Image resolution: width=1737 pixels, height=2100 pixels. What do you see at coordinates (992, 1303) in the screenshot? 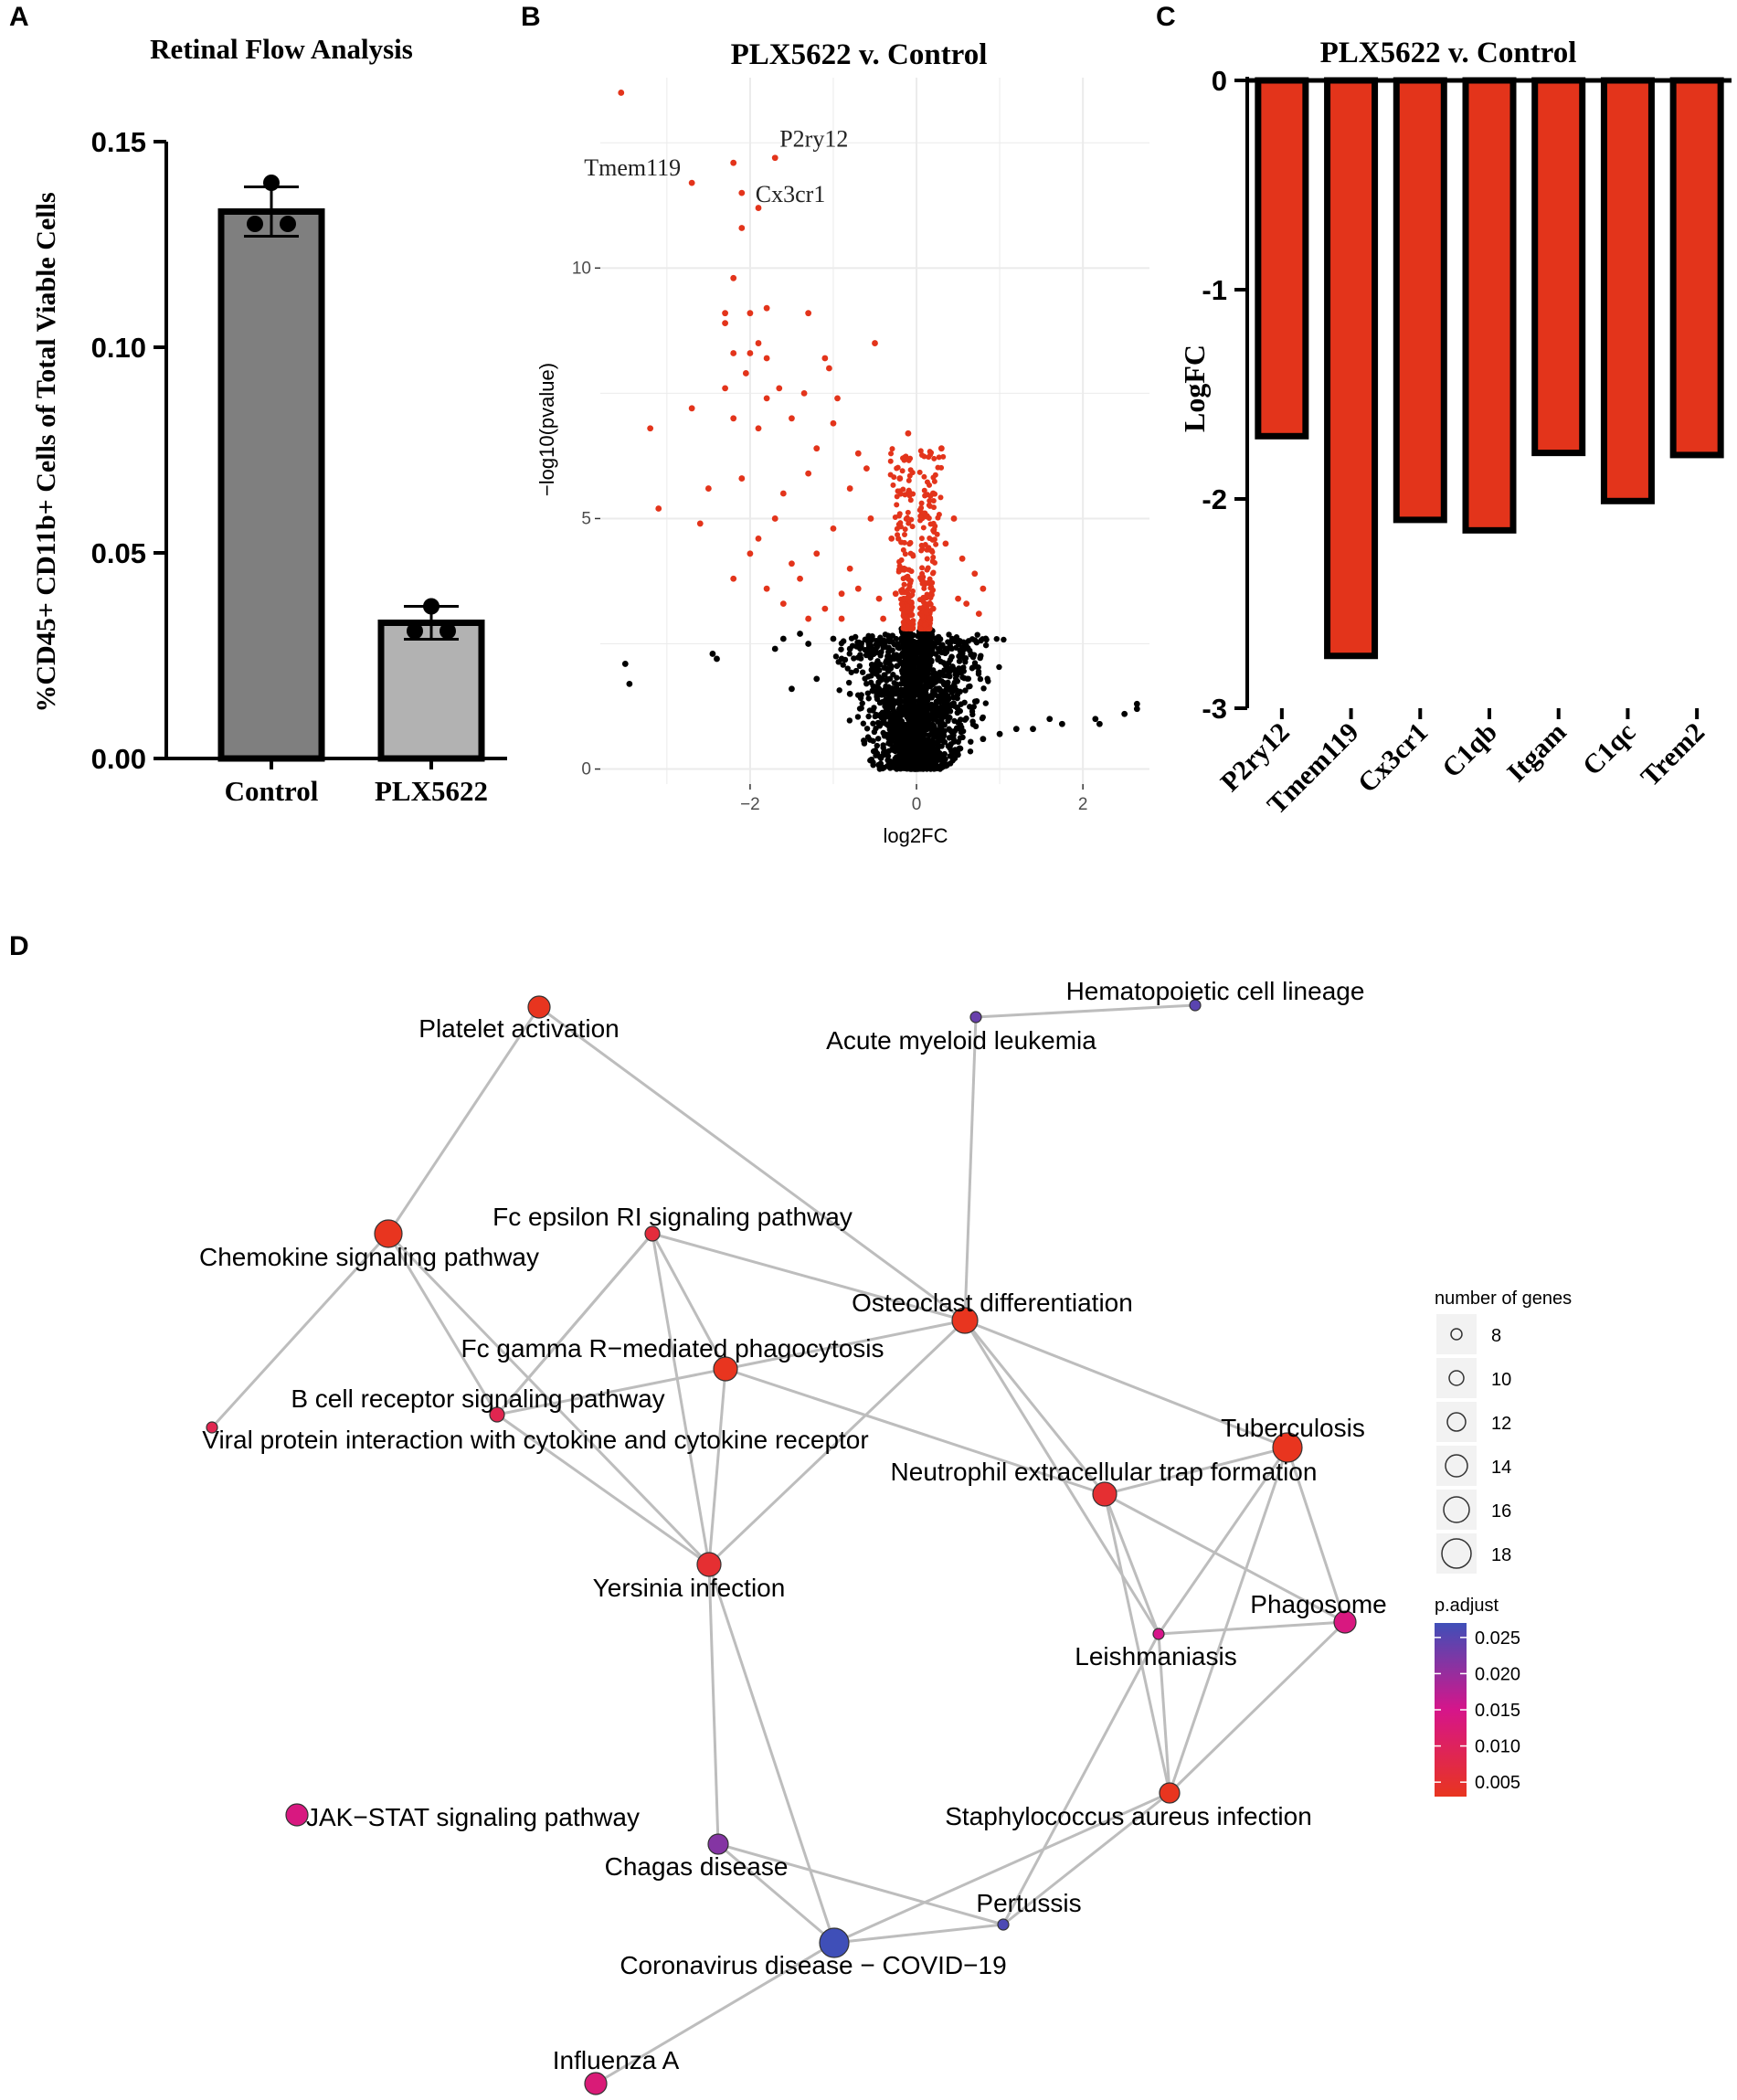
I see `panel-d-node-label: Osteoclast differentiation` at bounding box center [992, 1303].